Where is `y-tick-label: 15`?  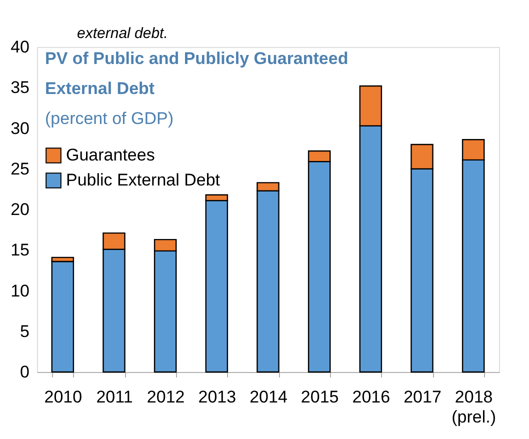
y-tick-label: 15 is located at coordinates (20, 250).